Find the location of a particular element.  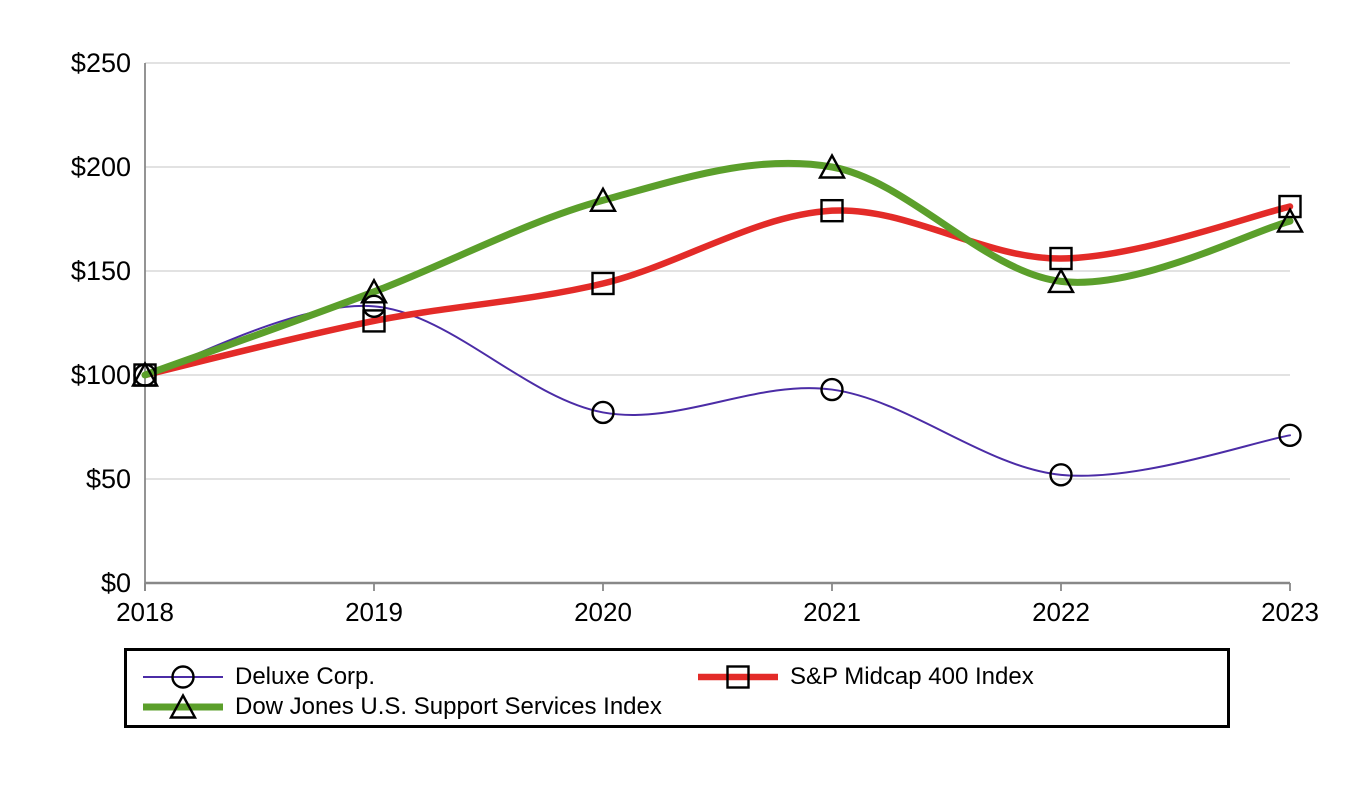

y-axis-tick-label: $100 is located at coordinates (101, 375).